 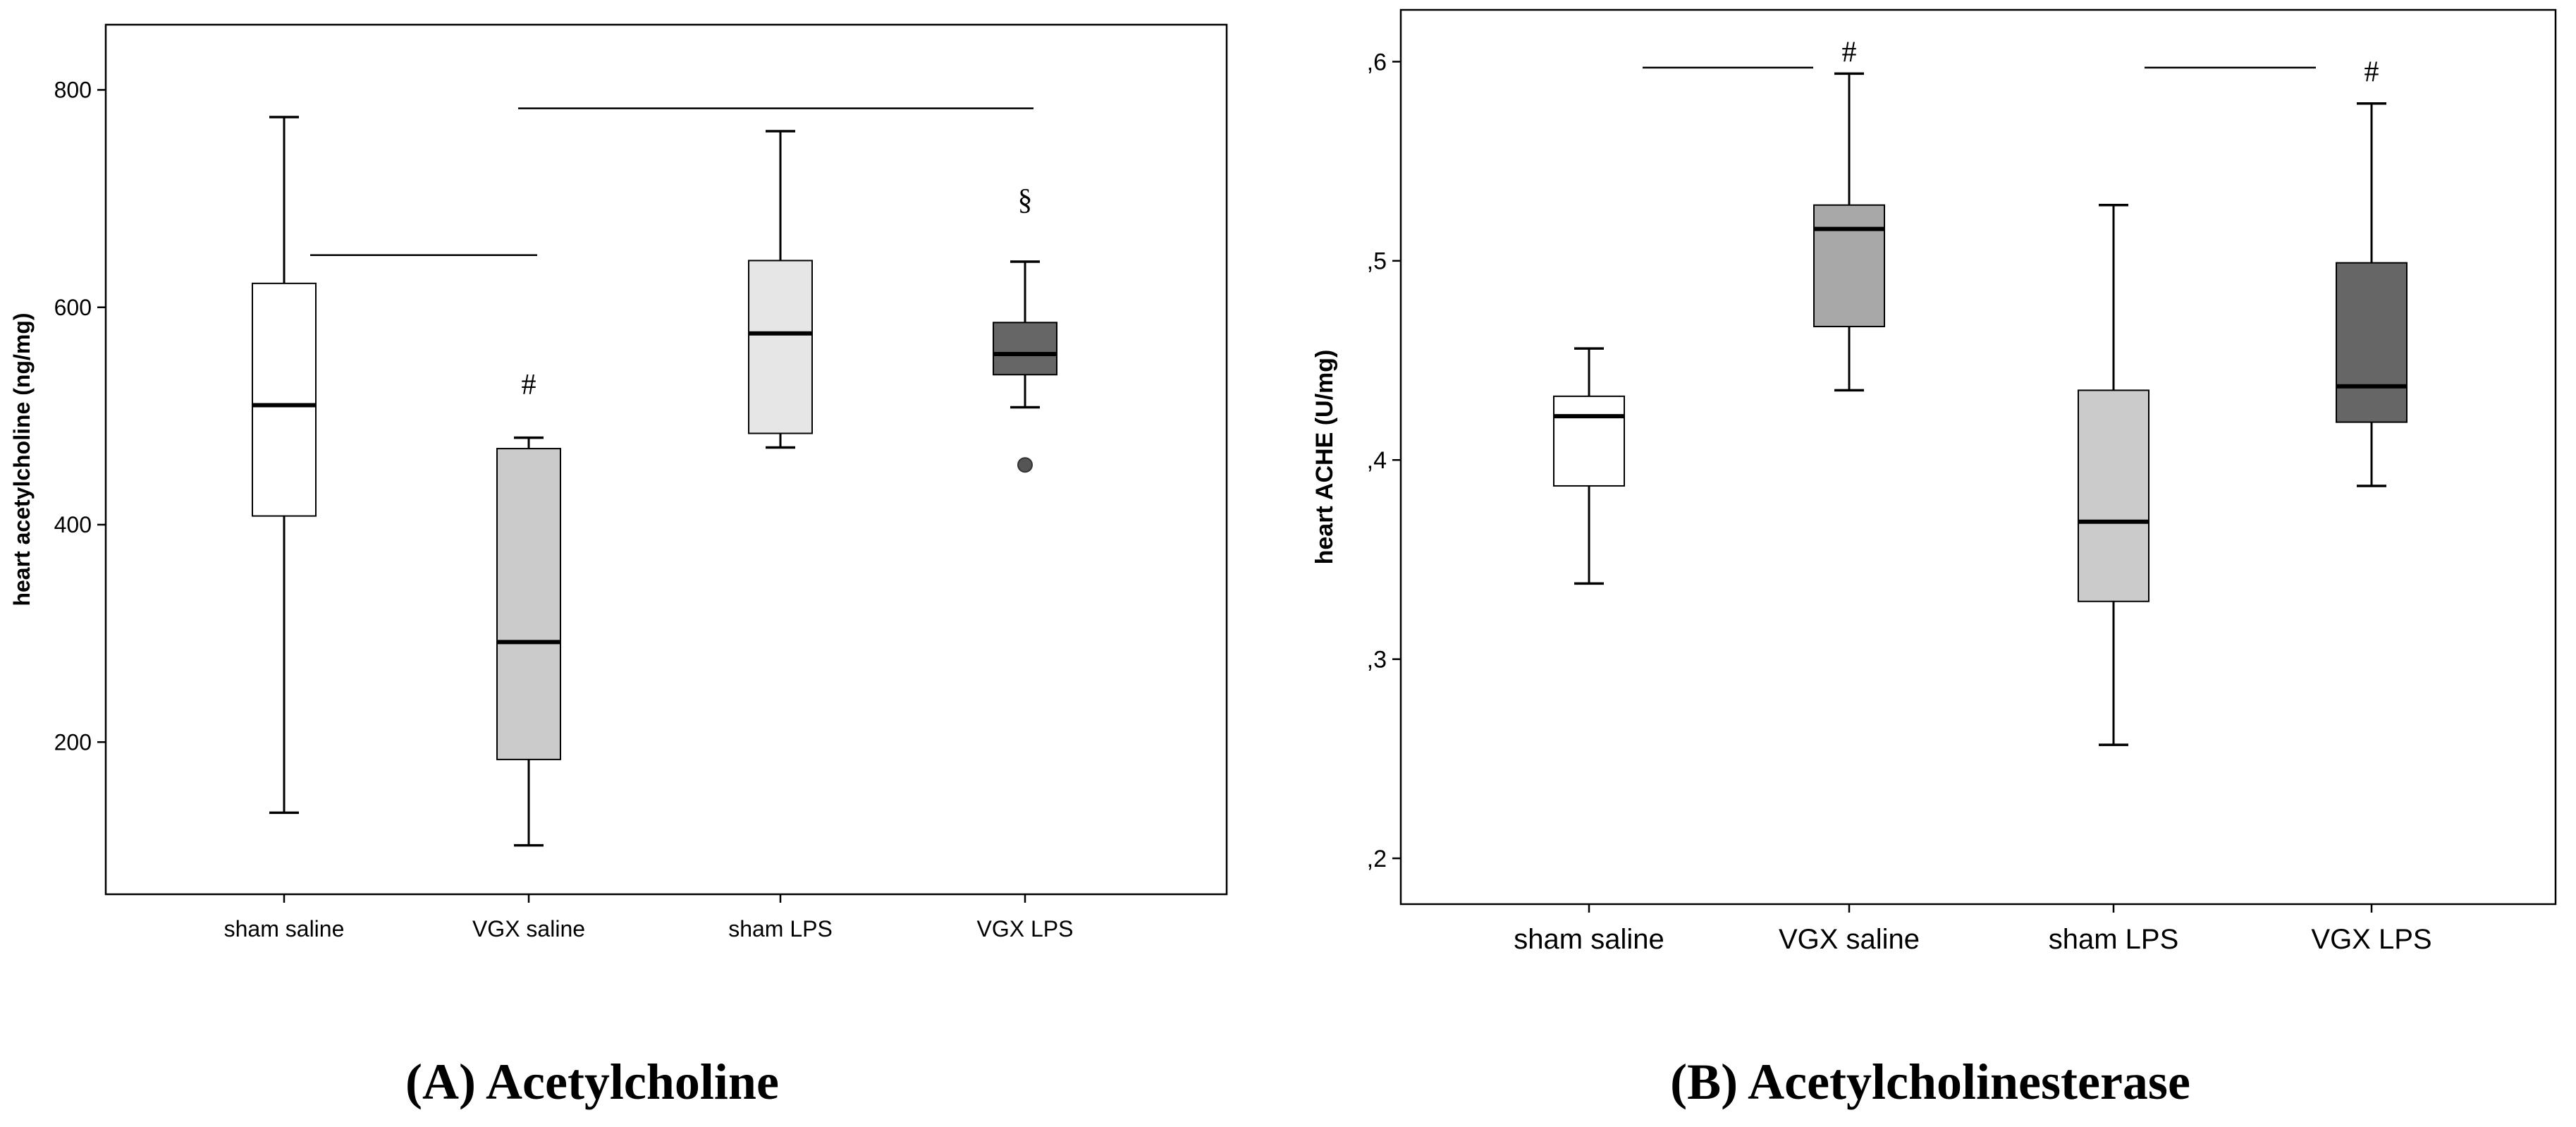 I want to click on y-axis-label: heart ACHE (U/mg), so click(x=1324, y=458).